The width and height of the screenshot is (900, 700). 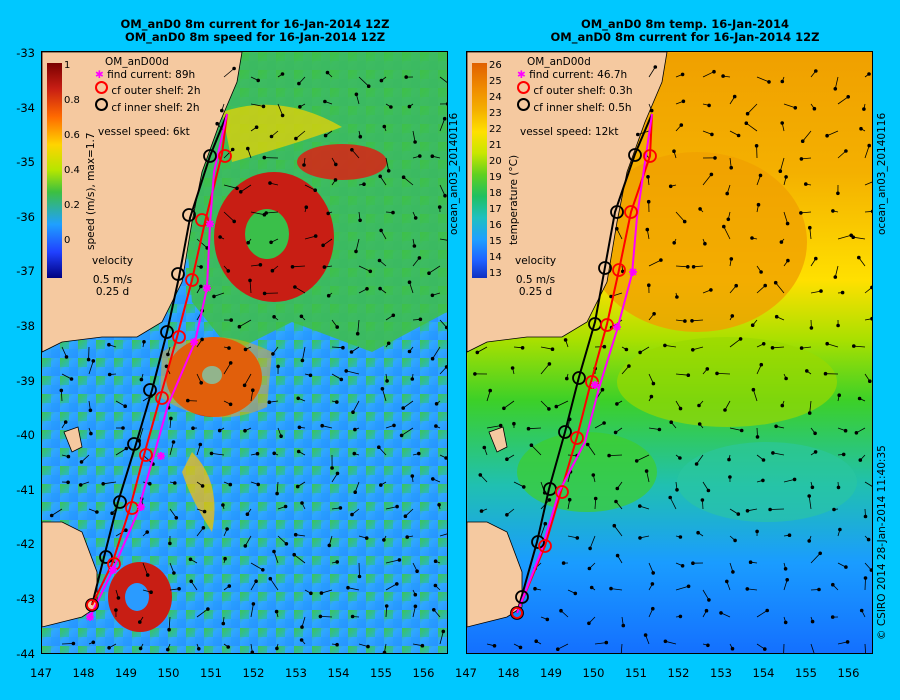 I want to click on x-tick-label: 156, so click(x=423, y=673).